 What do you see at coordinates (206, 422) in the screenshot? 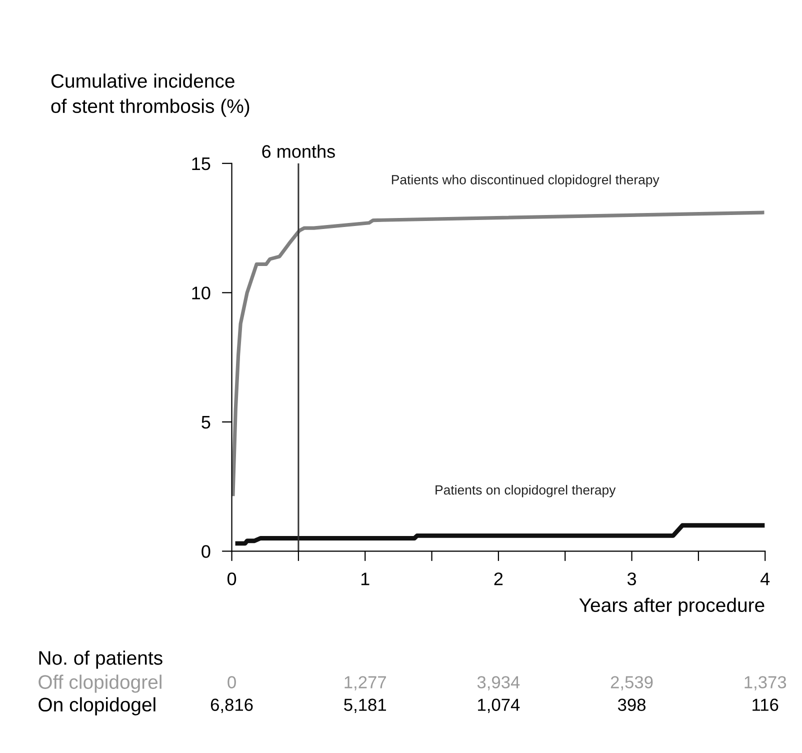
I see `y-tick-label: 5` at bounding box center [206, 422].